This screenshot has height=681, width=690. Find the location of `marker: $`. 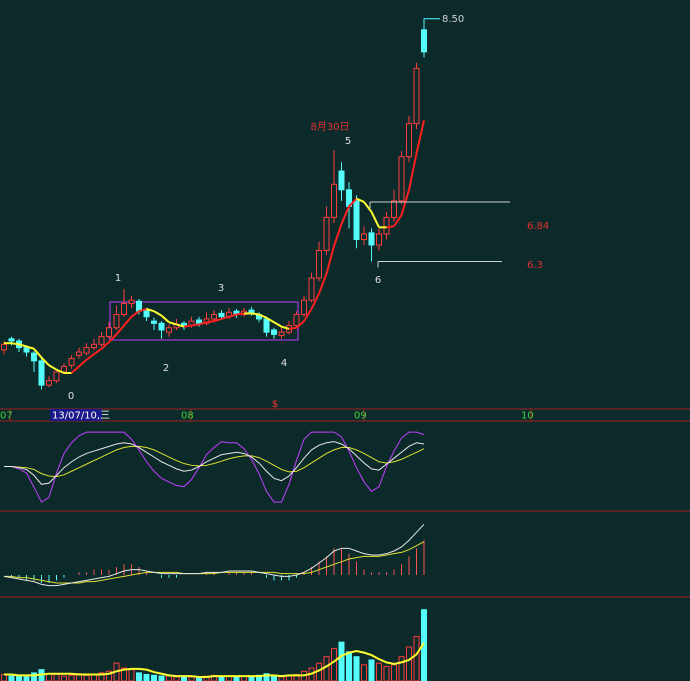

marker: $ is located at coordinates (275, 404).